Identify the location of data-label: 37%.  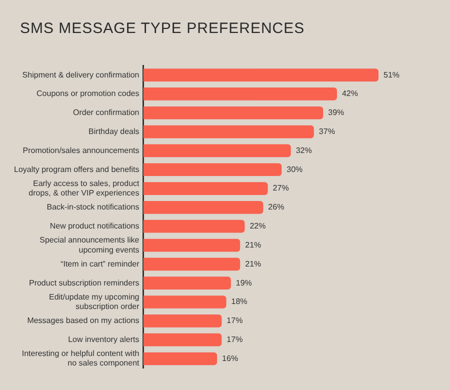
(326, 131).